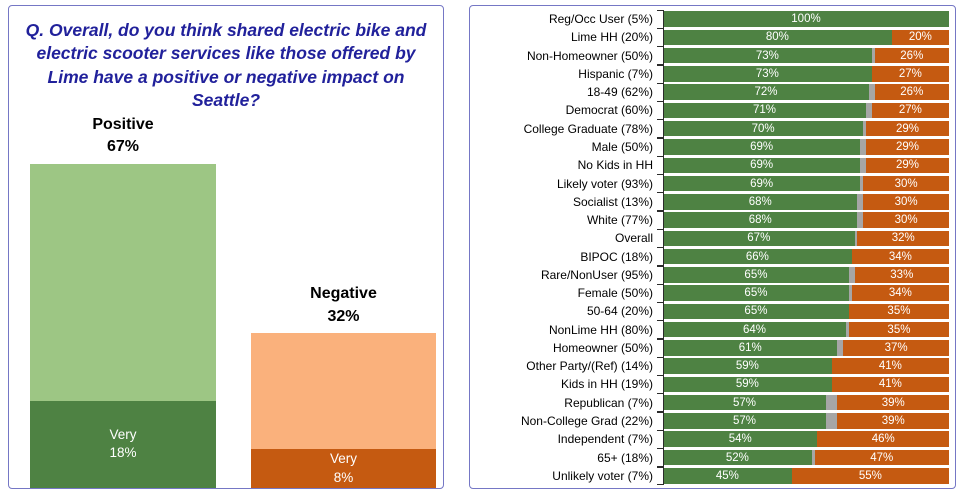  I want to click on bar-track: 80% 20%, so click(806, 37).